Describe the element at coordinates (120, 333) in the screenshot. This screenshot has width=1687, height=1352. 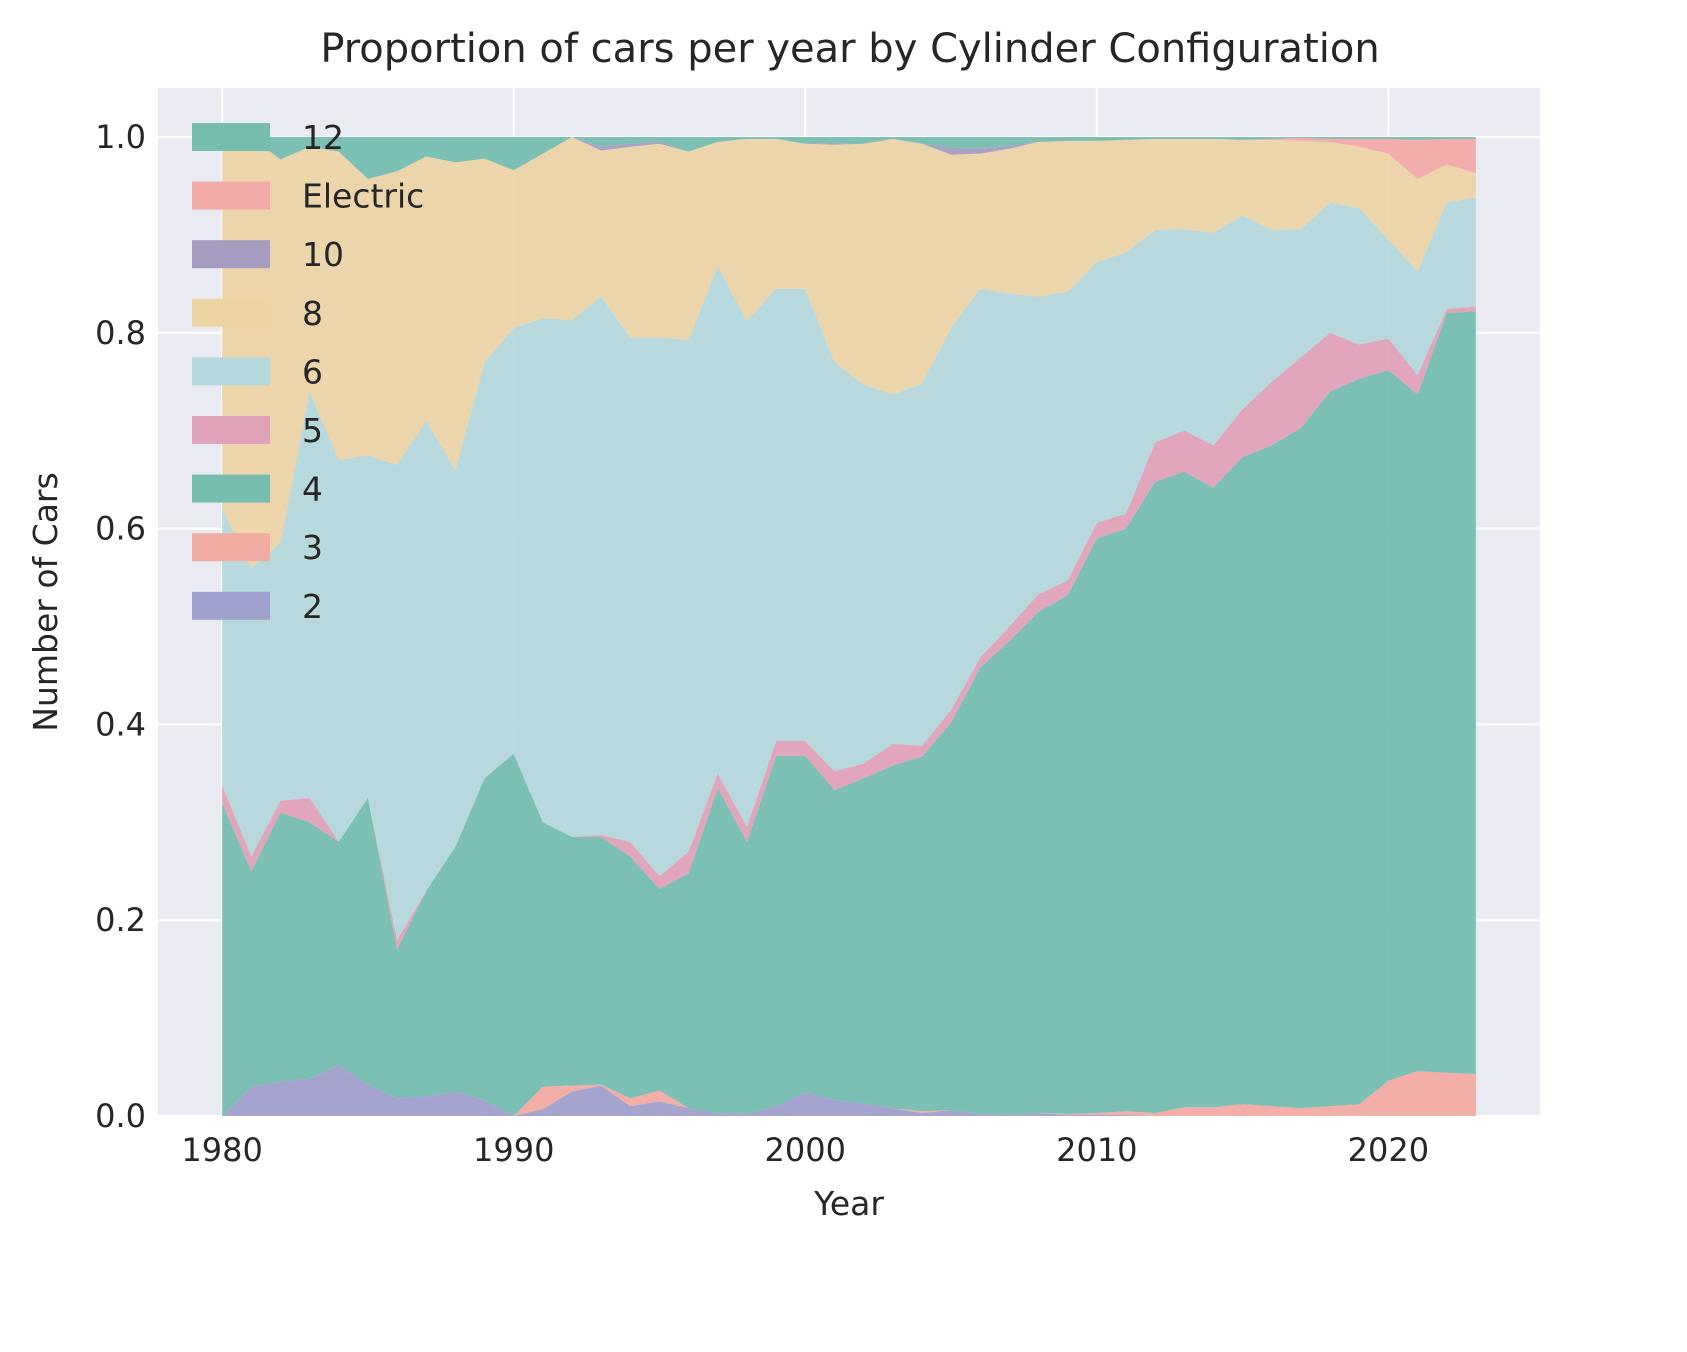
I see `y-tick-label: 0.8` at that location.